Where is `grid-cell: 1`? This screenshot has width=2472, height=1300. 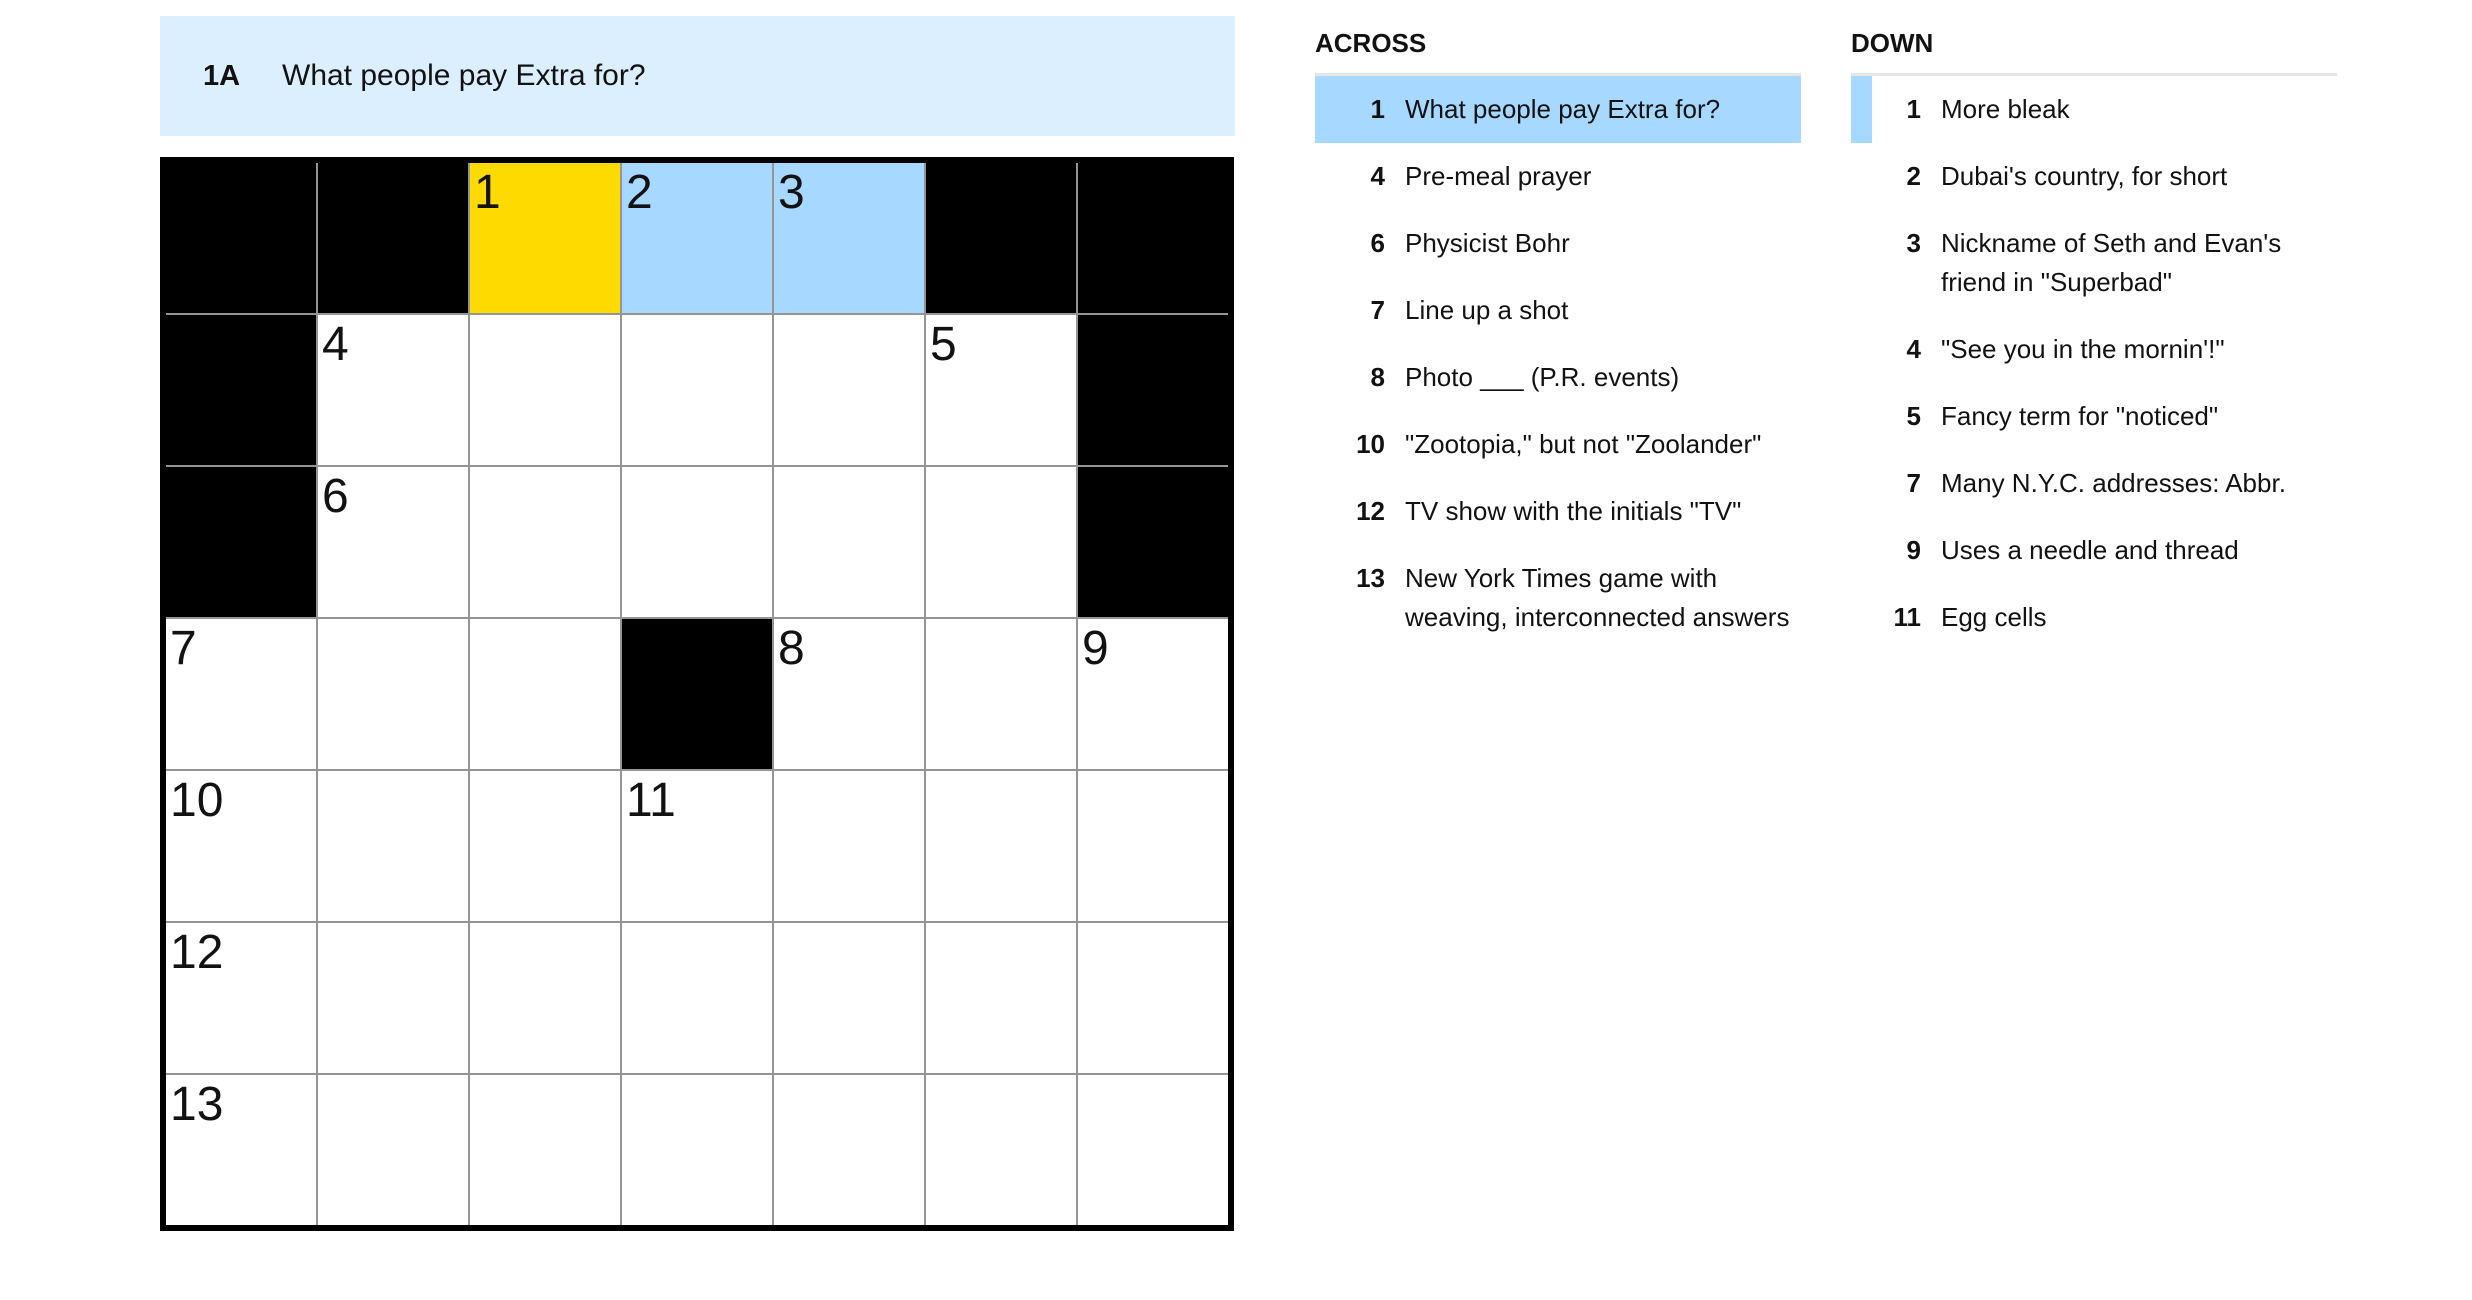 grid-cell: 1 is located at coordinates (545, 238).